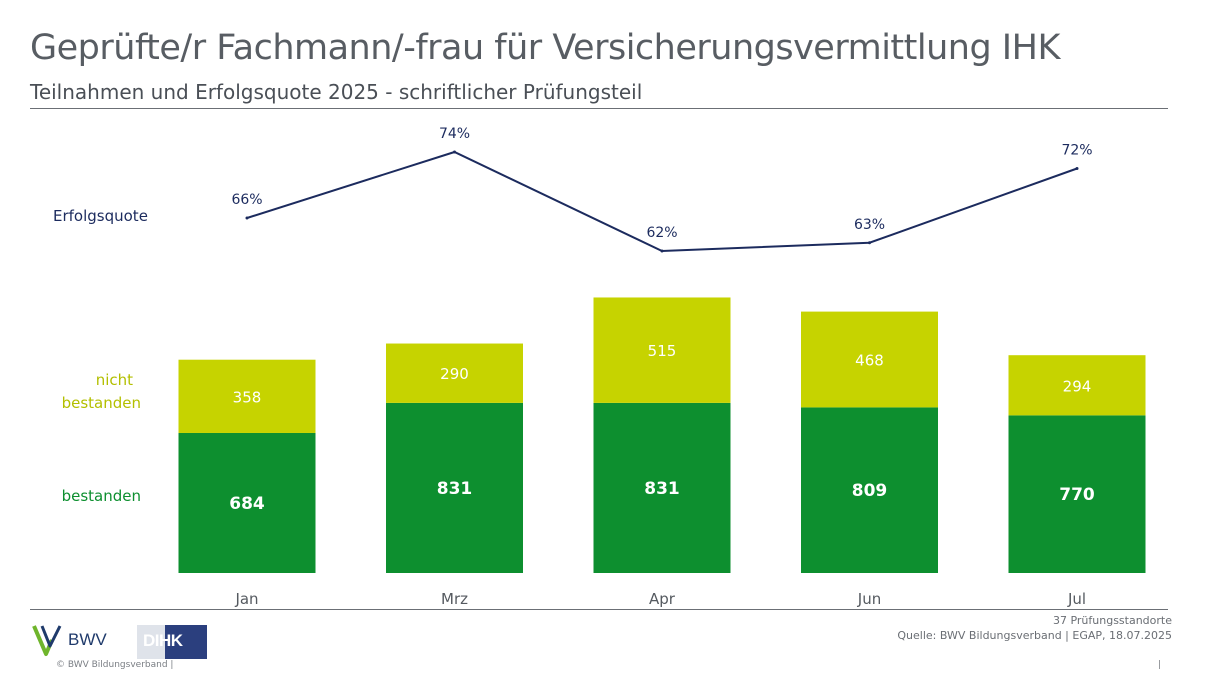  I want to click on sites-note: 37 Prüfungsstandorte, so click(1112, 620).